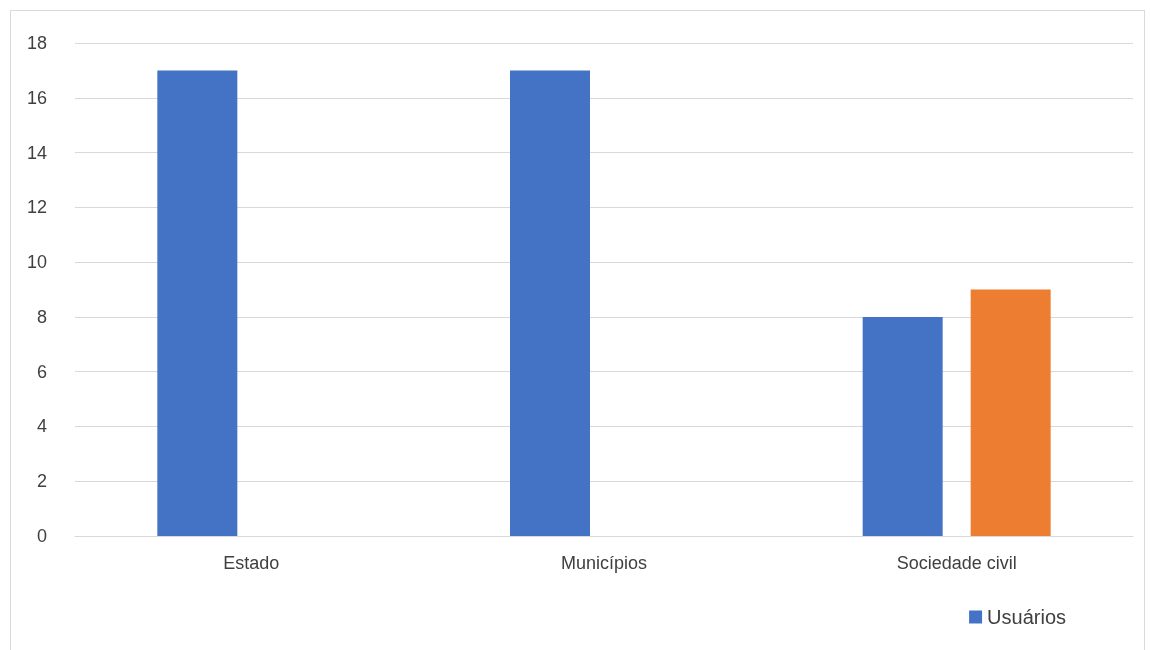 This screenshot has width=1151, height=650. Describe the element at coordinates (36, 262) in the screenshot. I see `y-tick-label: 10` at that location.